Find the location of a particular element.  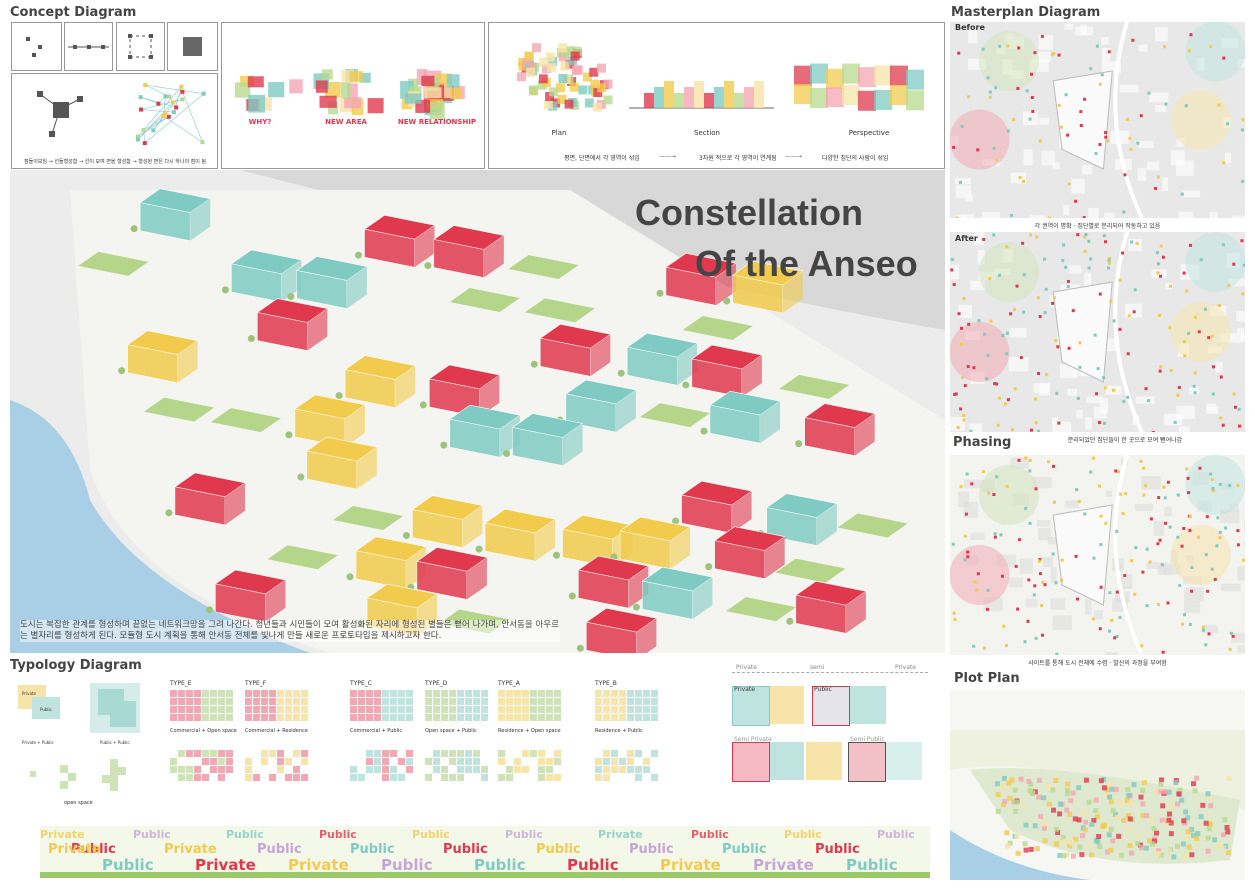

park is located at coordinates (245, 420).